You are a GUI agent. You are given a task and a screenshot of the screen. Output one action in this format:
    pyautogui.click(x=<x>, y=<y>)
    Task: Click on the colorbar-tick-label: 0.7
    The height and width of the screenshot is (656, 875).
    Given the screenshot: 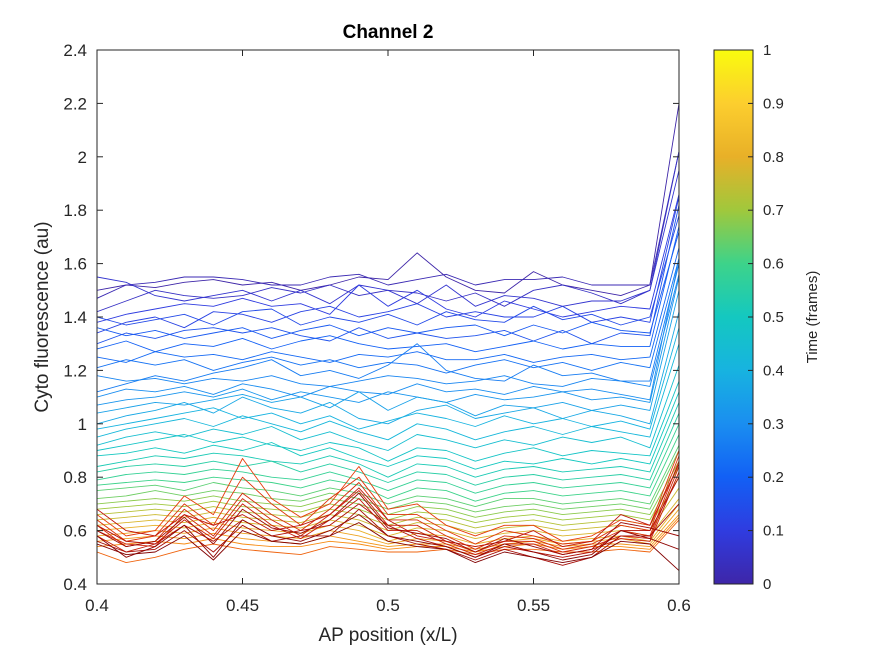 What is the action you would take?
    pyautogui.click(x=773, y=210)
    